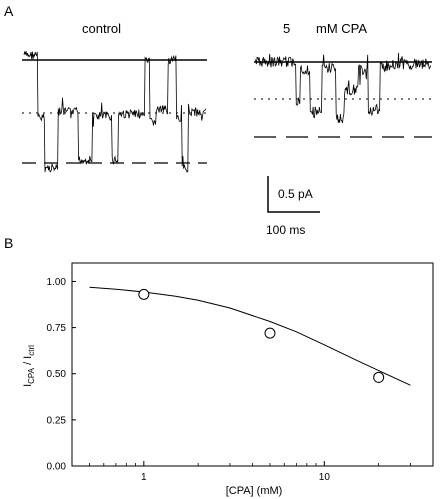  I want to click on panel-a-letter: A, so click(9, 11).